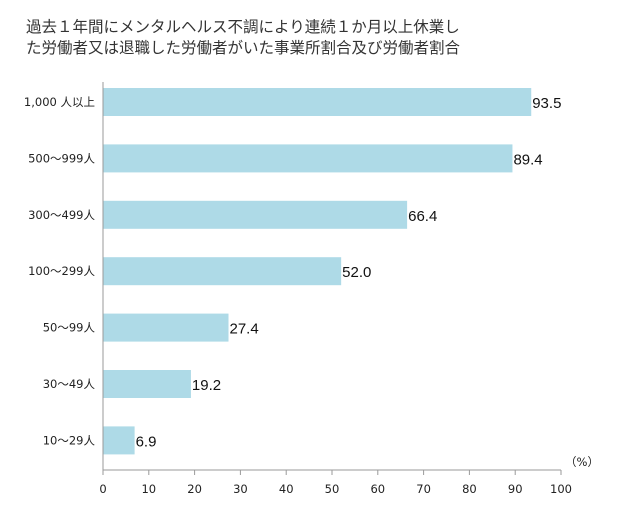 The width and height of the screenshot is (620, 514). I want to click on value-label: 66.4, so click(422, 216).